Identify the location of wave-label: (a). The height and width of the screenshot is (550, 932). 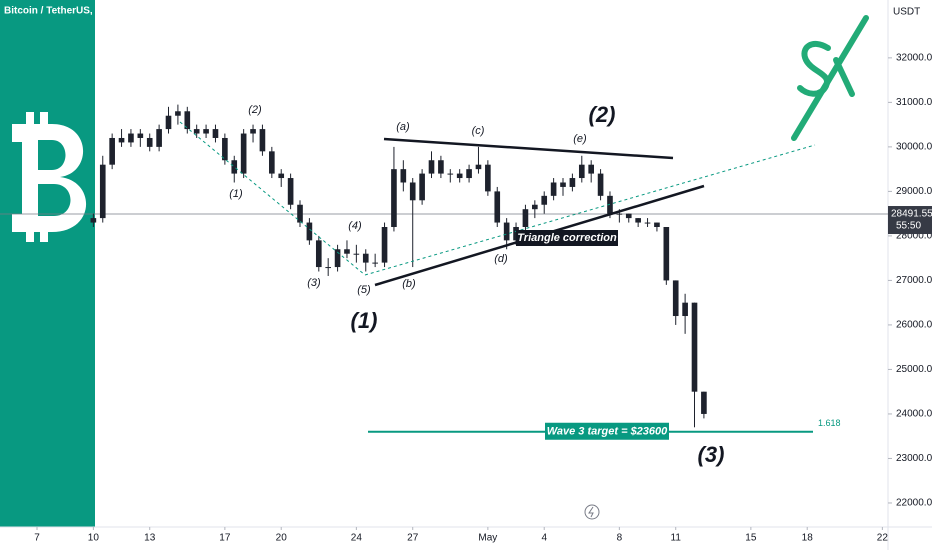
(403, 127).